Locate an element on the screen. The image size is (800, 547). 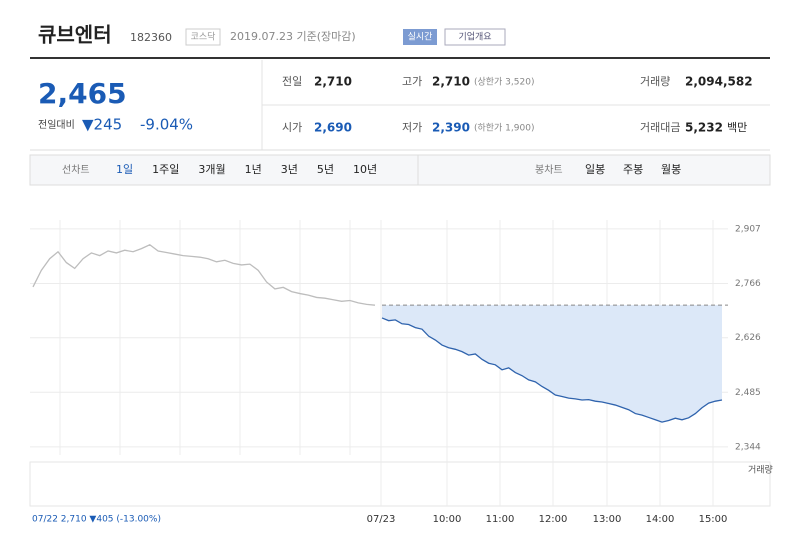
summary-value: 2,390 is located at coordinates (451, 128).